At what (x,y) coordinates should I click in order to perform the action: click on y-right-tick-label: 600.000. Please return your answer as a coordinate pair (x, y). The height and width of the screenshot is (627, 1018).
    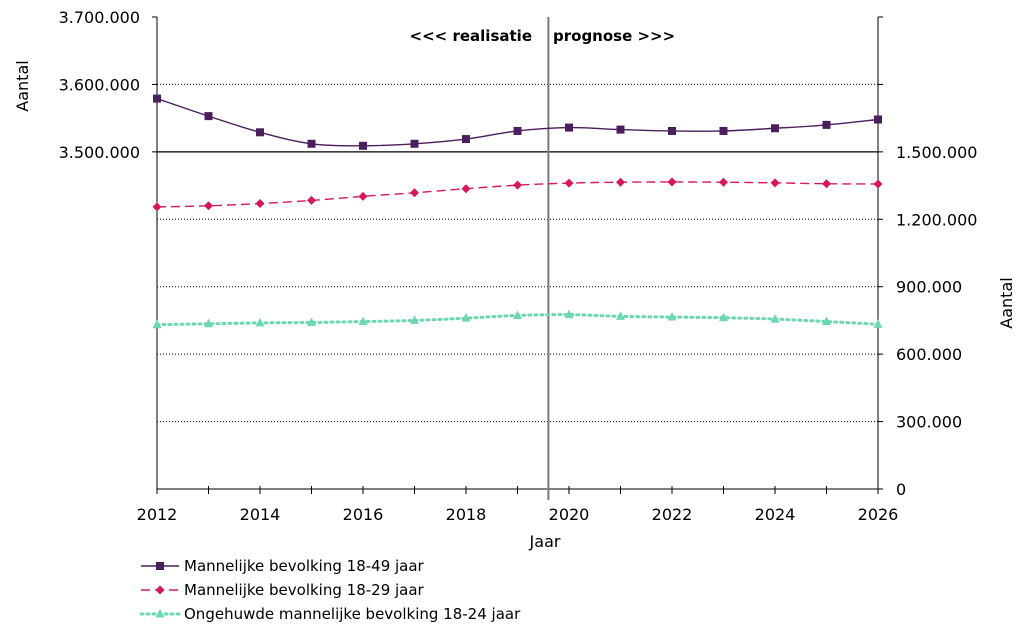
    Looking at the image, I should click on (929, 354).